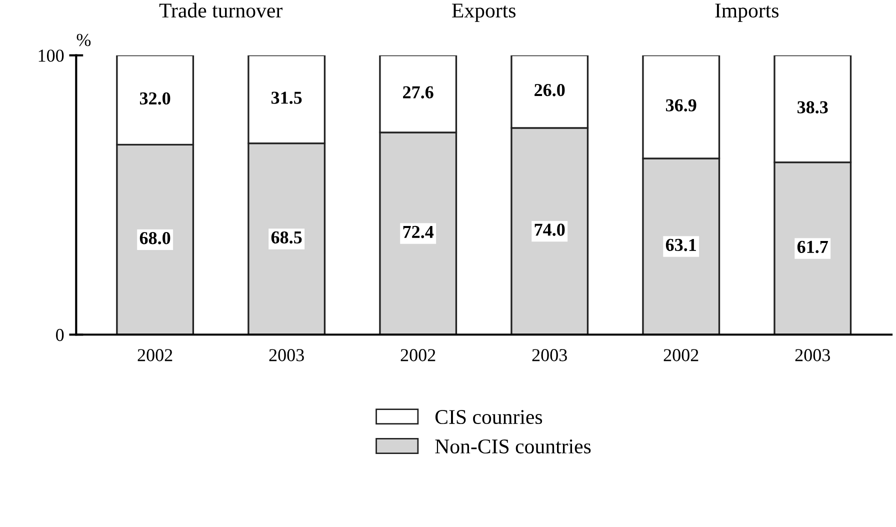 The height and width of the screenshot is (527, 896). Describe the element at coordinates (812, 107) in the screenshot. I see `data-label: 38.3` at that location.